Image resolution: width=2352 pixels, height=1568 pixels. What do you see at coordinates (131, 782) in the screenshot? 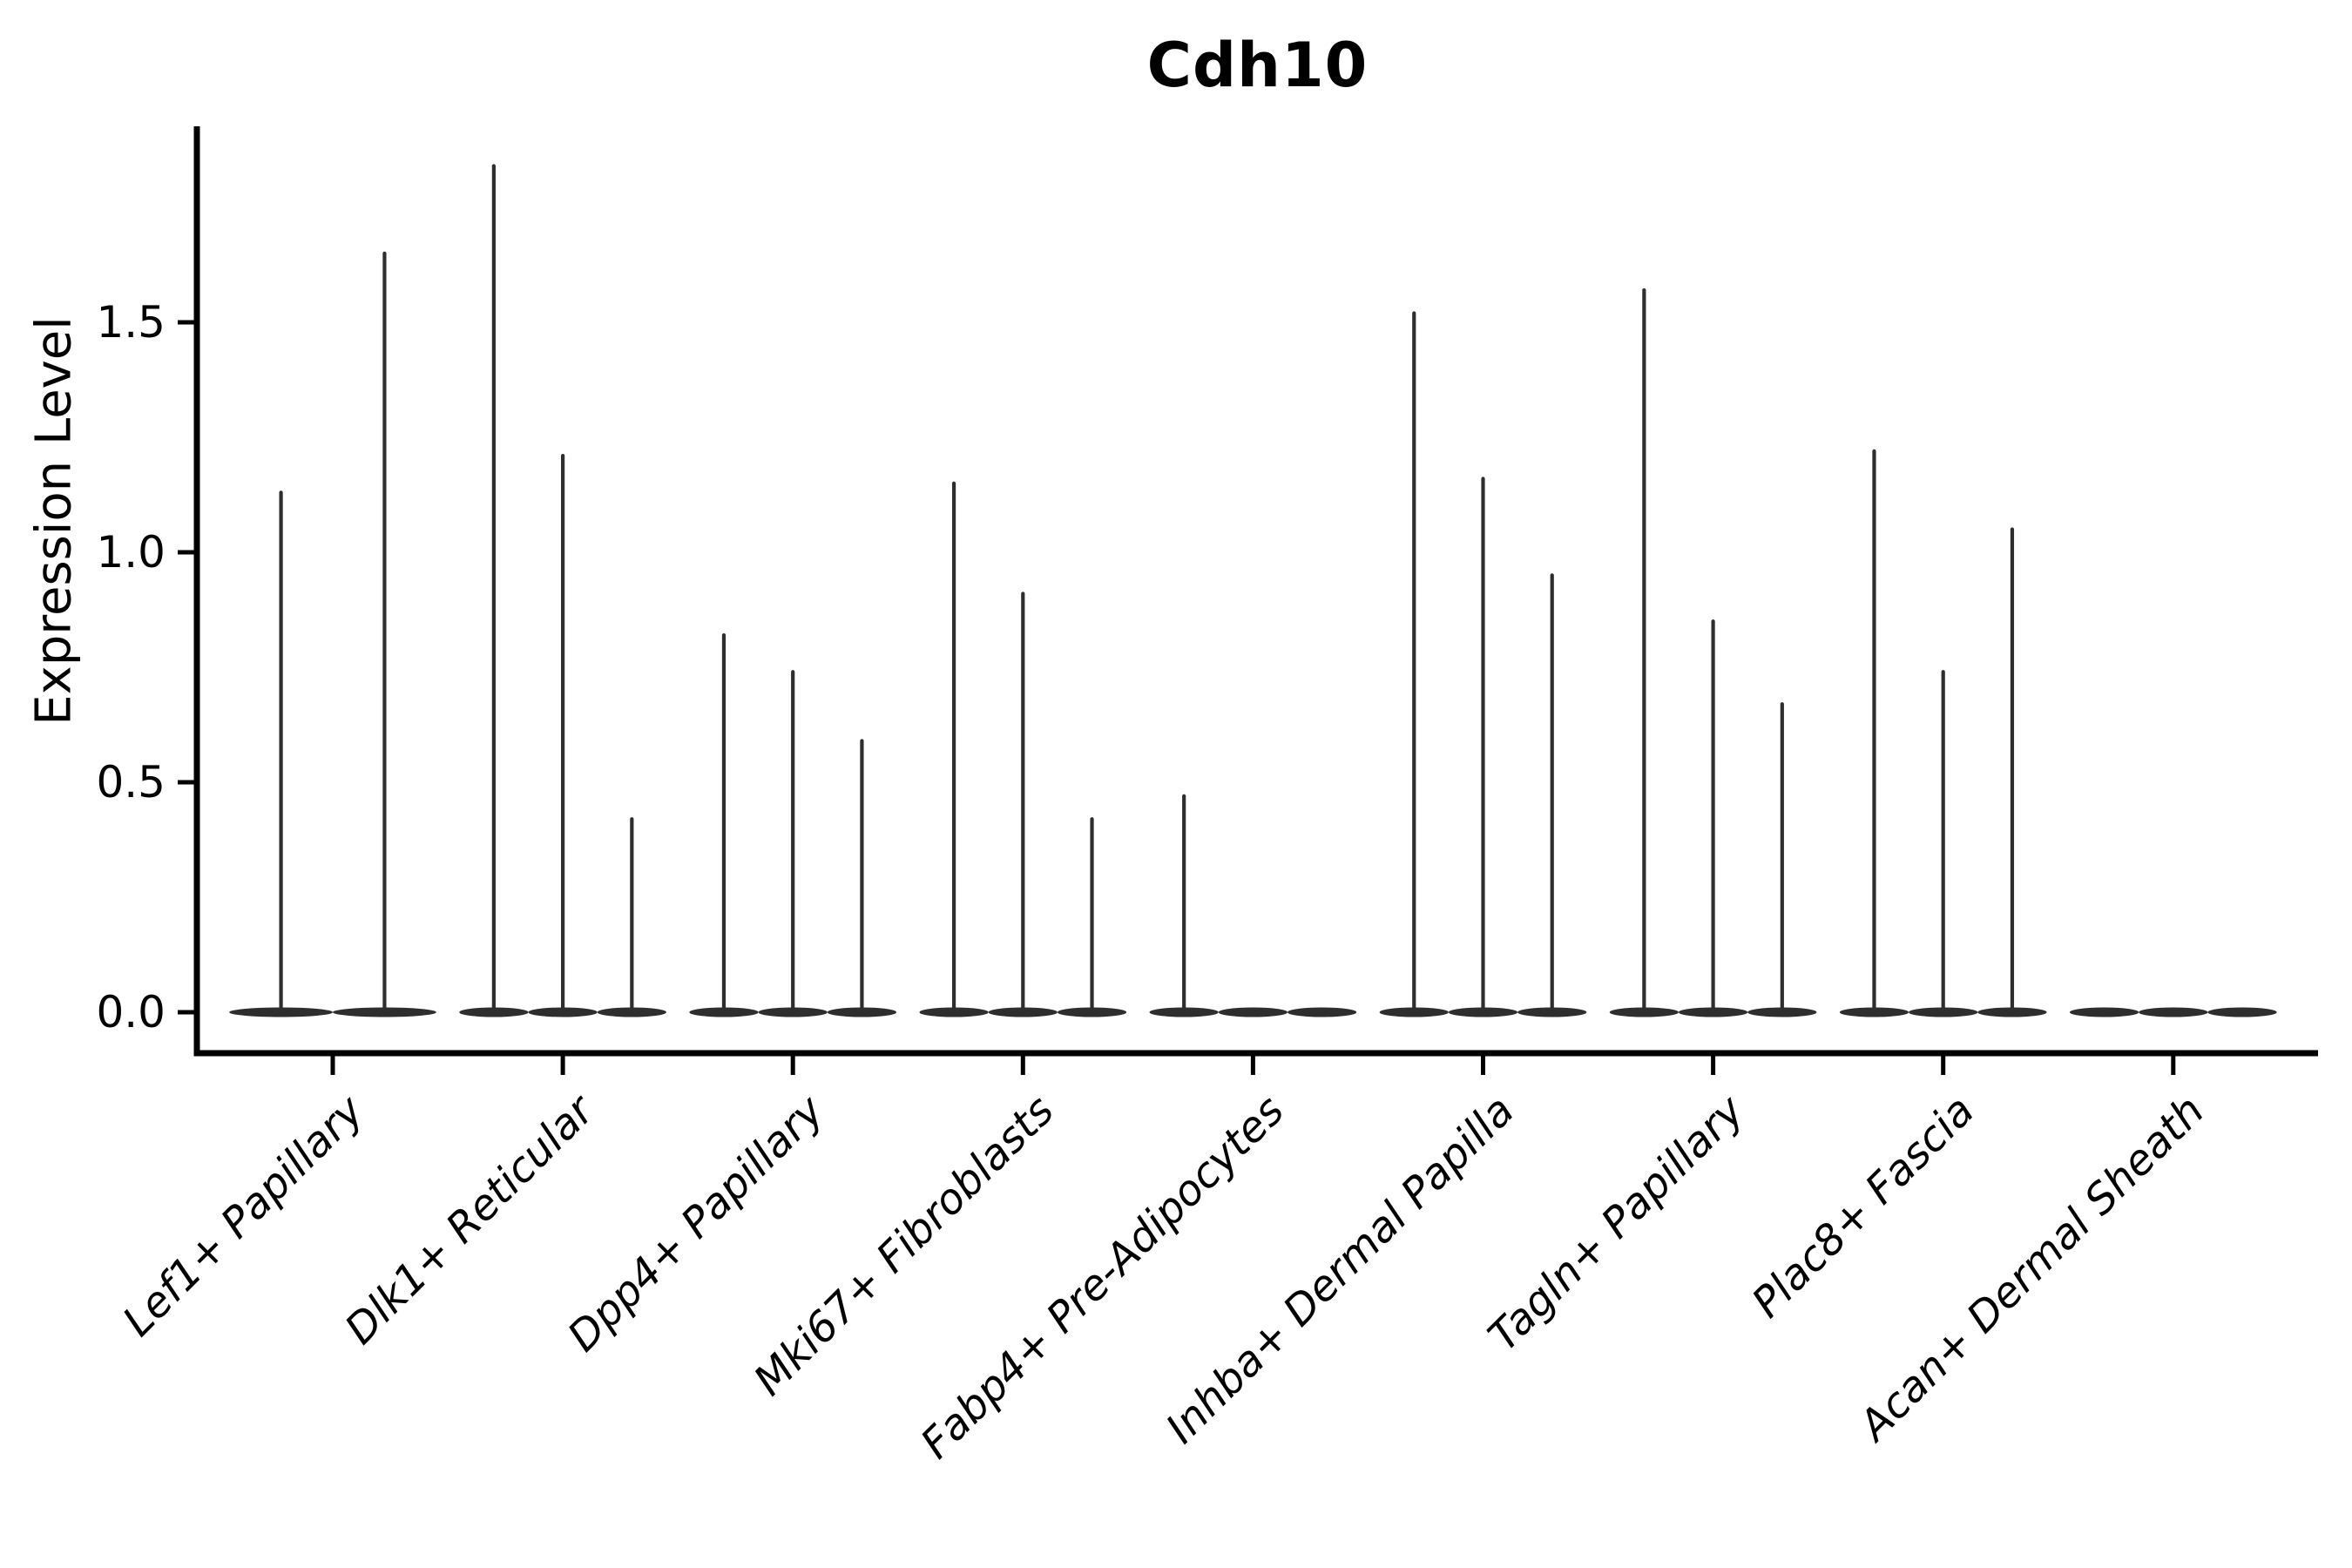
I see `y-tick-label: 0.5` at bounding box center [131, 782].